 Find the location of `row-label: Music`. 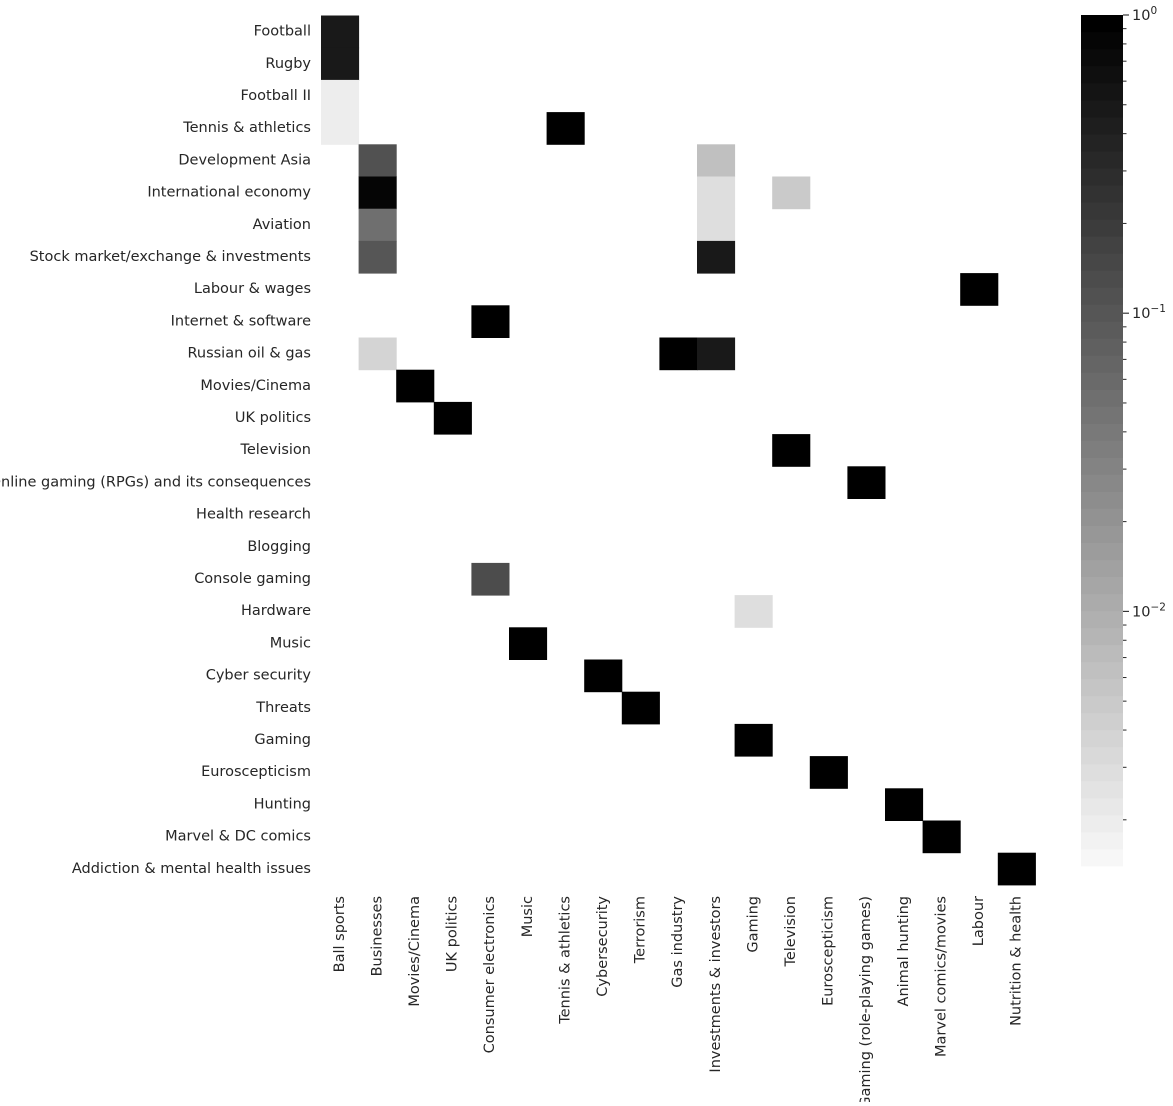

row-label: Music is located at coordinates (290, 643).